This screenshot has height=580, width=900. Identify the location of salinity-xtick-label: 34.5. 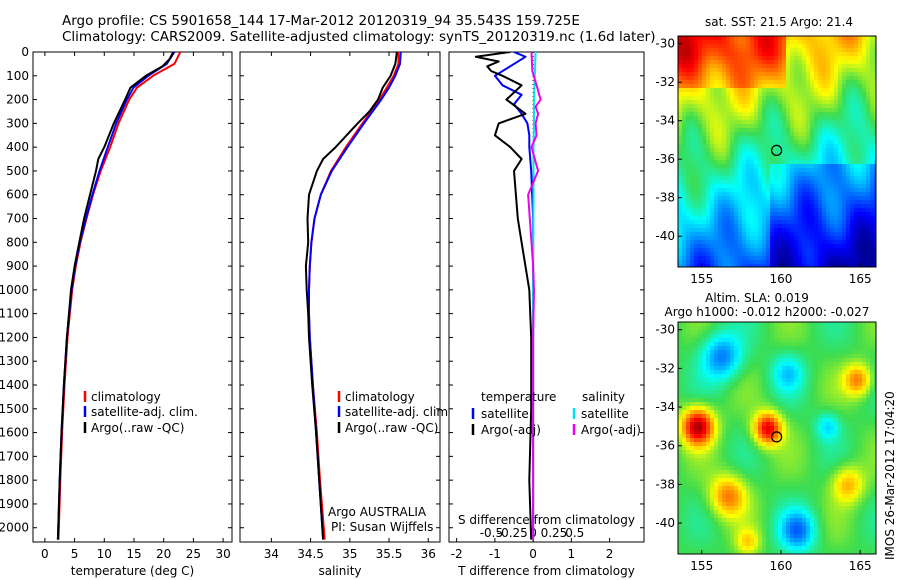
(310, 554).